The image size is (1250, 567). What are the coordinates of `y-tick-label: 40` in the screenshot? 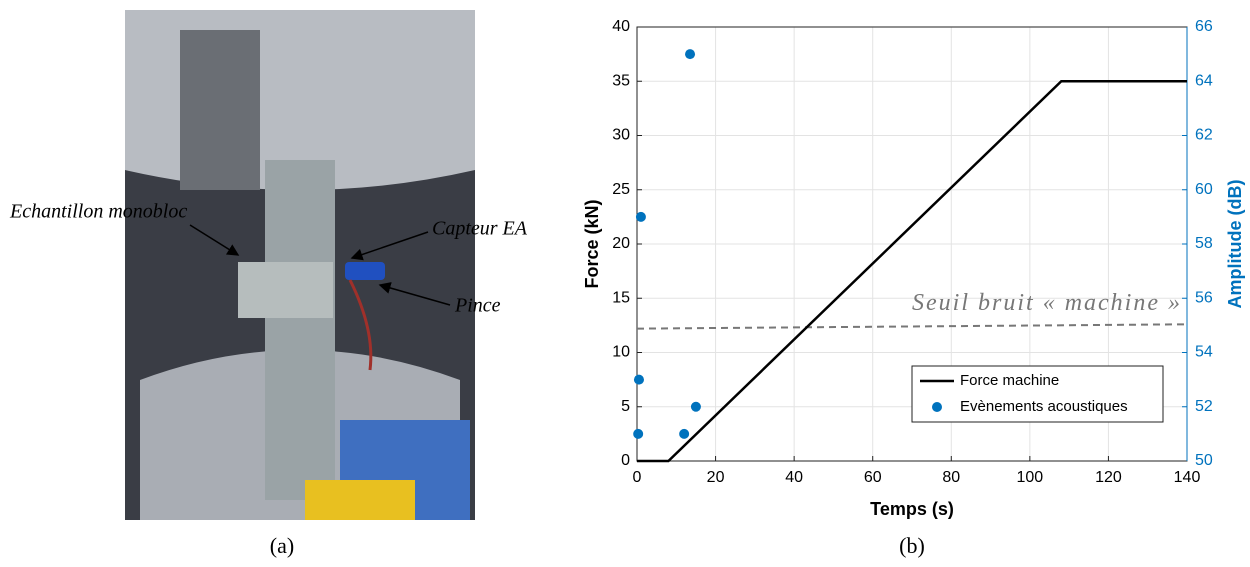 It's located at (621, 26).